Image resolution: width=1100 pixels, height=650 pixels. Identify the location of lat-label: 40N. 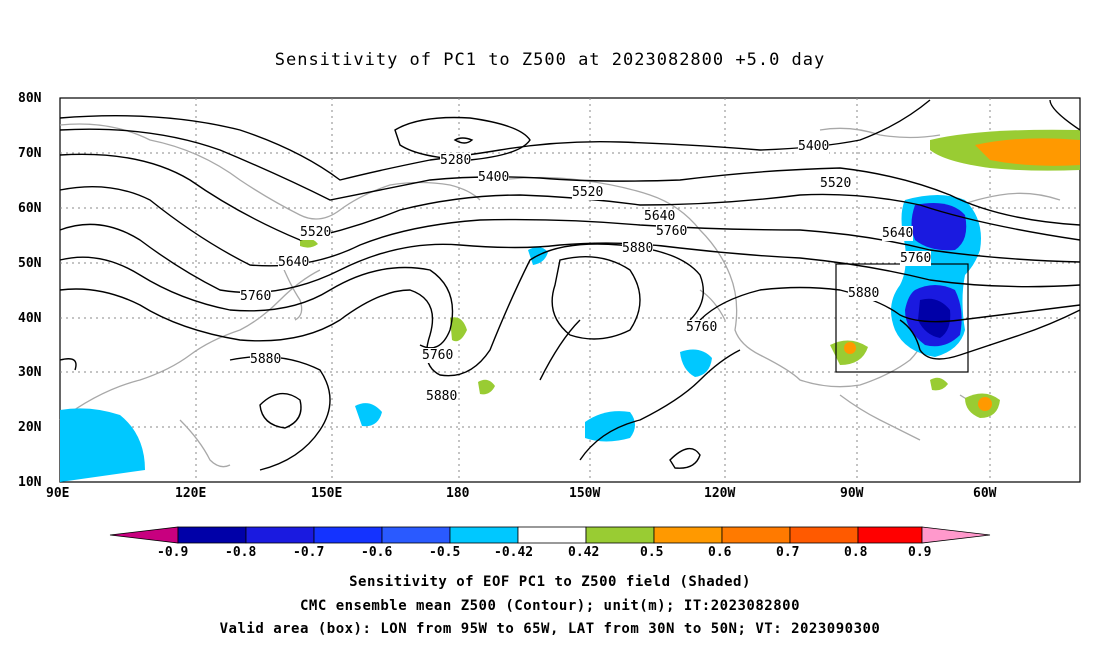
(30, 318).